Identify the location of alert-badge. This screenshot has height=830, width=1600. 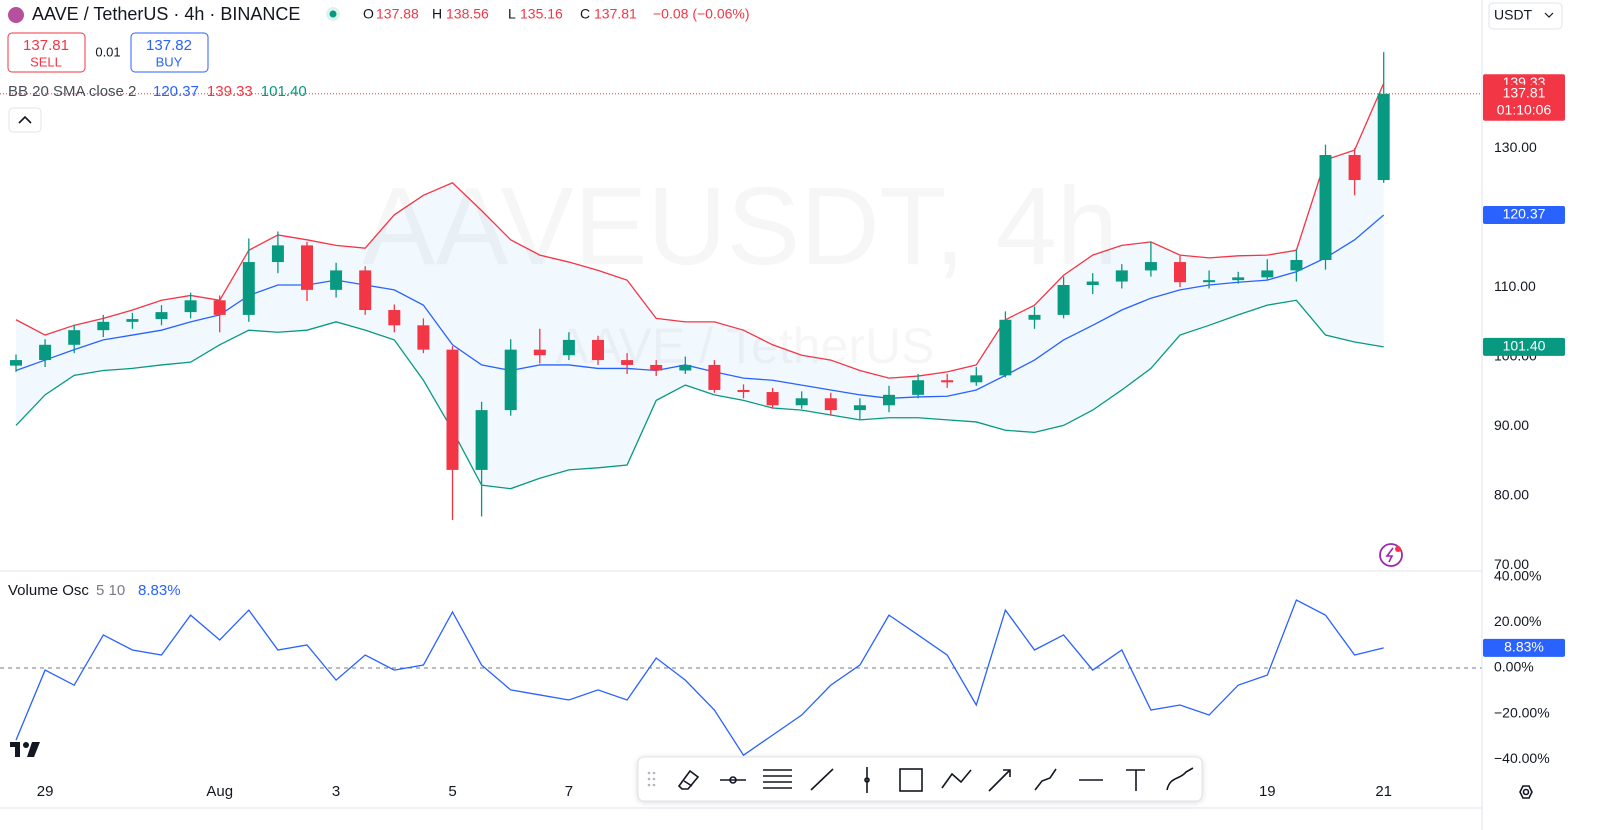
(1398, 549).